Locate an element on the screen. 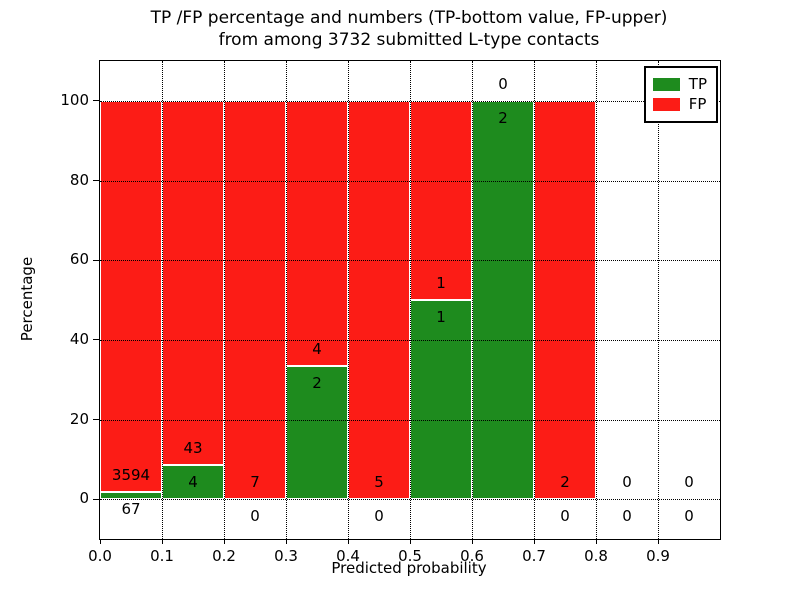 The width and height of the screenshot is (800, 600). legend-item-fp: FP is located at coordinates (679, 104).